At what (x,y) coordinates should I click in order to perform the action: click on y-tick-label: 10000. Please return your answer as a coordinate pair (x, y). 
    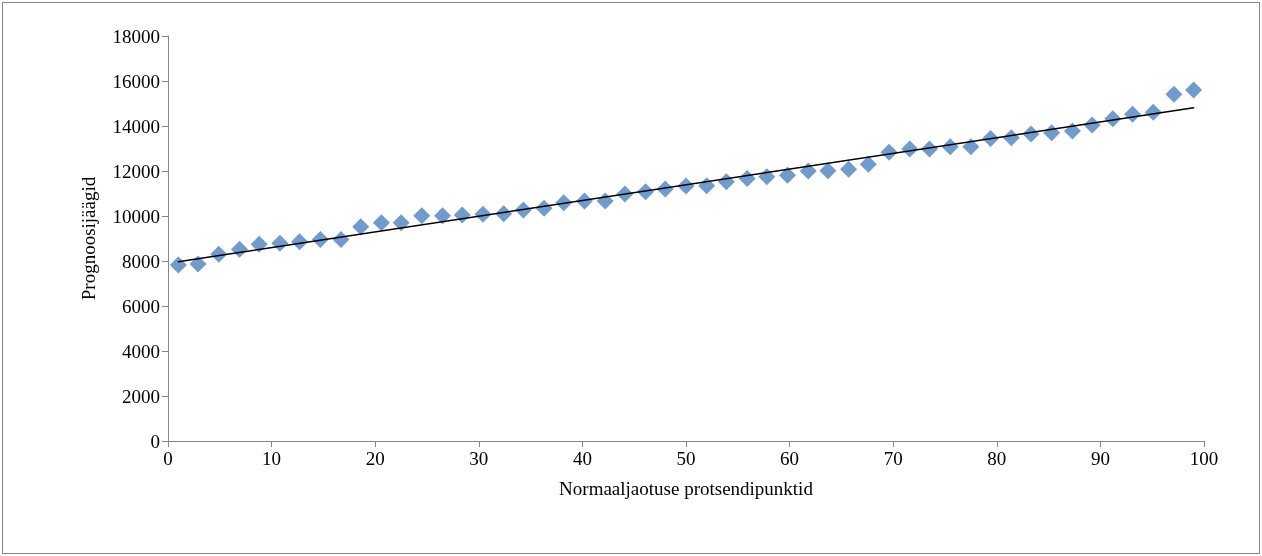
    Looking at the image, I should click on (136, 216).